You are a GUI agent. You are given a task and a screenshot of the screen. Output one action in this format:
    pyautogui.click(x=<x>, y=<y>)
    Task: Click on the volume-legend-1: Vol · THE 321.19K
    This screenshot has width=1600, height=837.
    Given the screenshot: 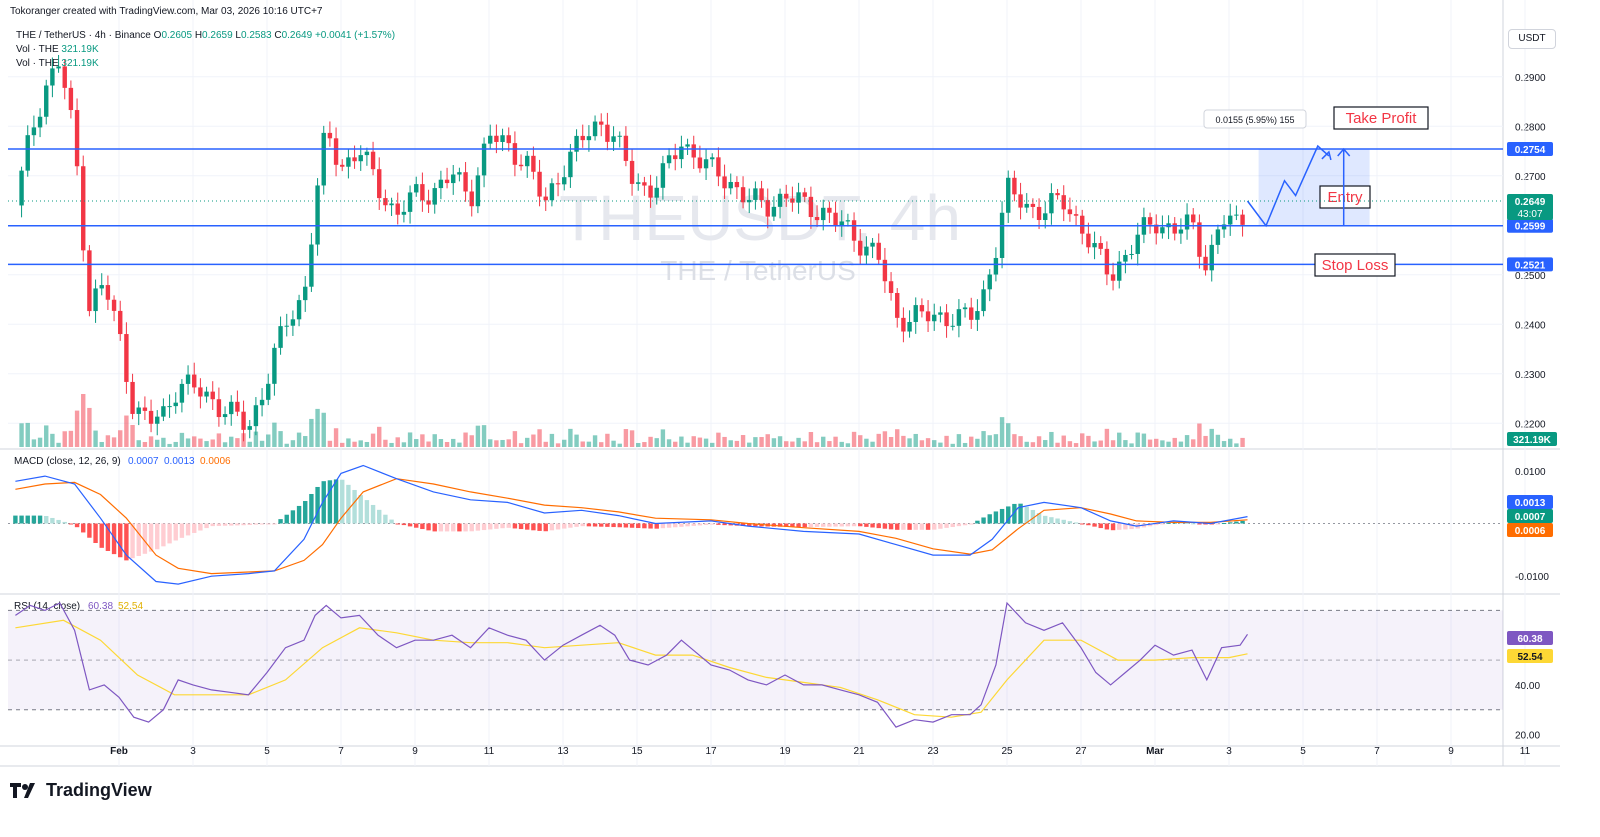 What is the action you would take?
    pyautogui.click(x=57, y=49)
    